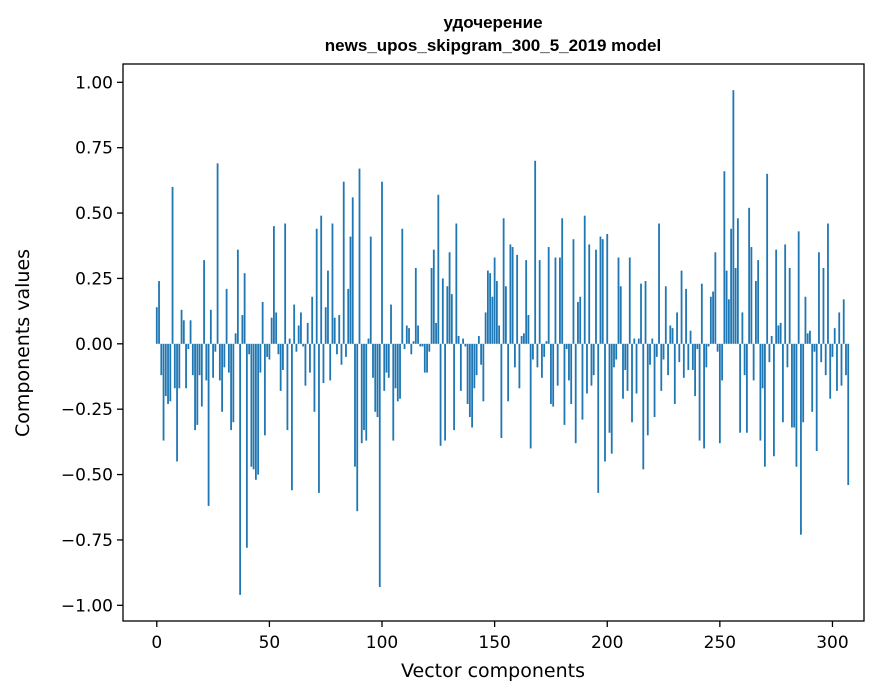  Describe the element at coordinates (607, 643) in the screenshot. I see `x-tick-label: 200` at that location.